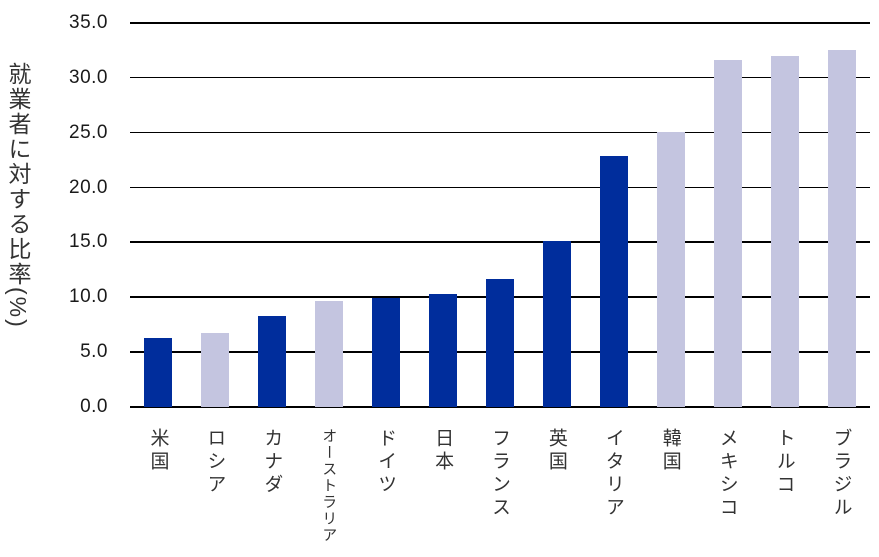 The image size is (879, 557). I want to click on y-axis-title: 就業者に対する比率(%), so click(18, 195).